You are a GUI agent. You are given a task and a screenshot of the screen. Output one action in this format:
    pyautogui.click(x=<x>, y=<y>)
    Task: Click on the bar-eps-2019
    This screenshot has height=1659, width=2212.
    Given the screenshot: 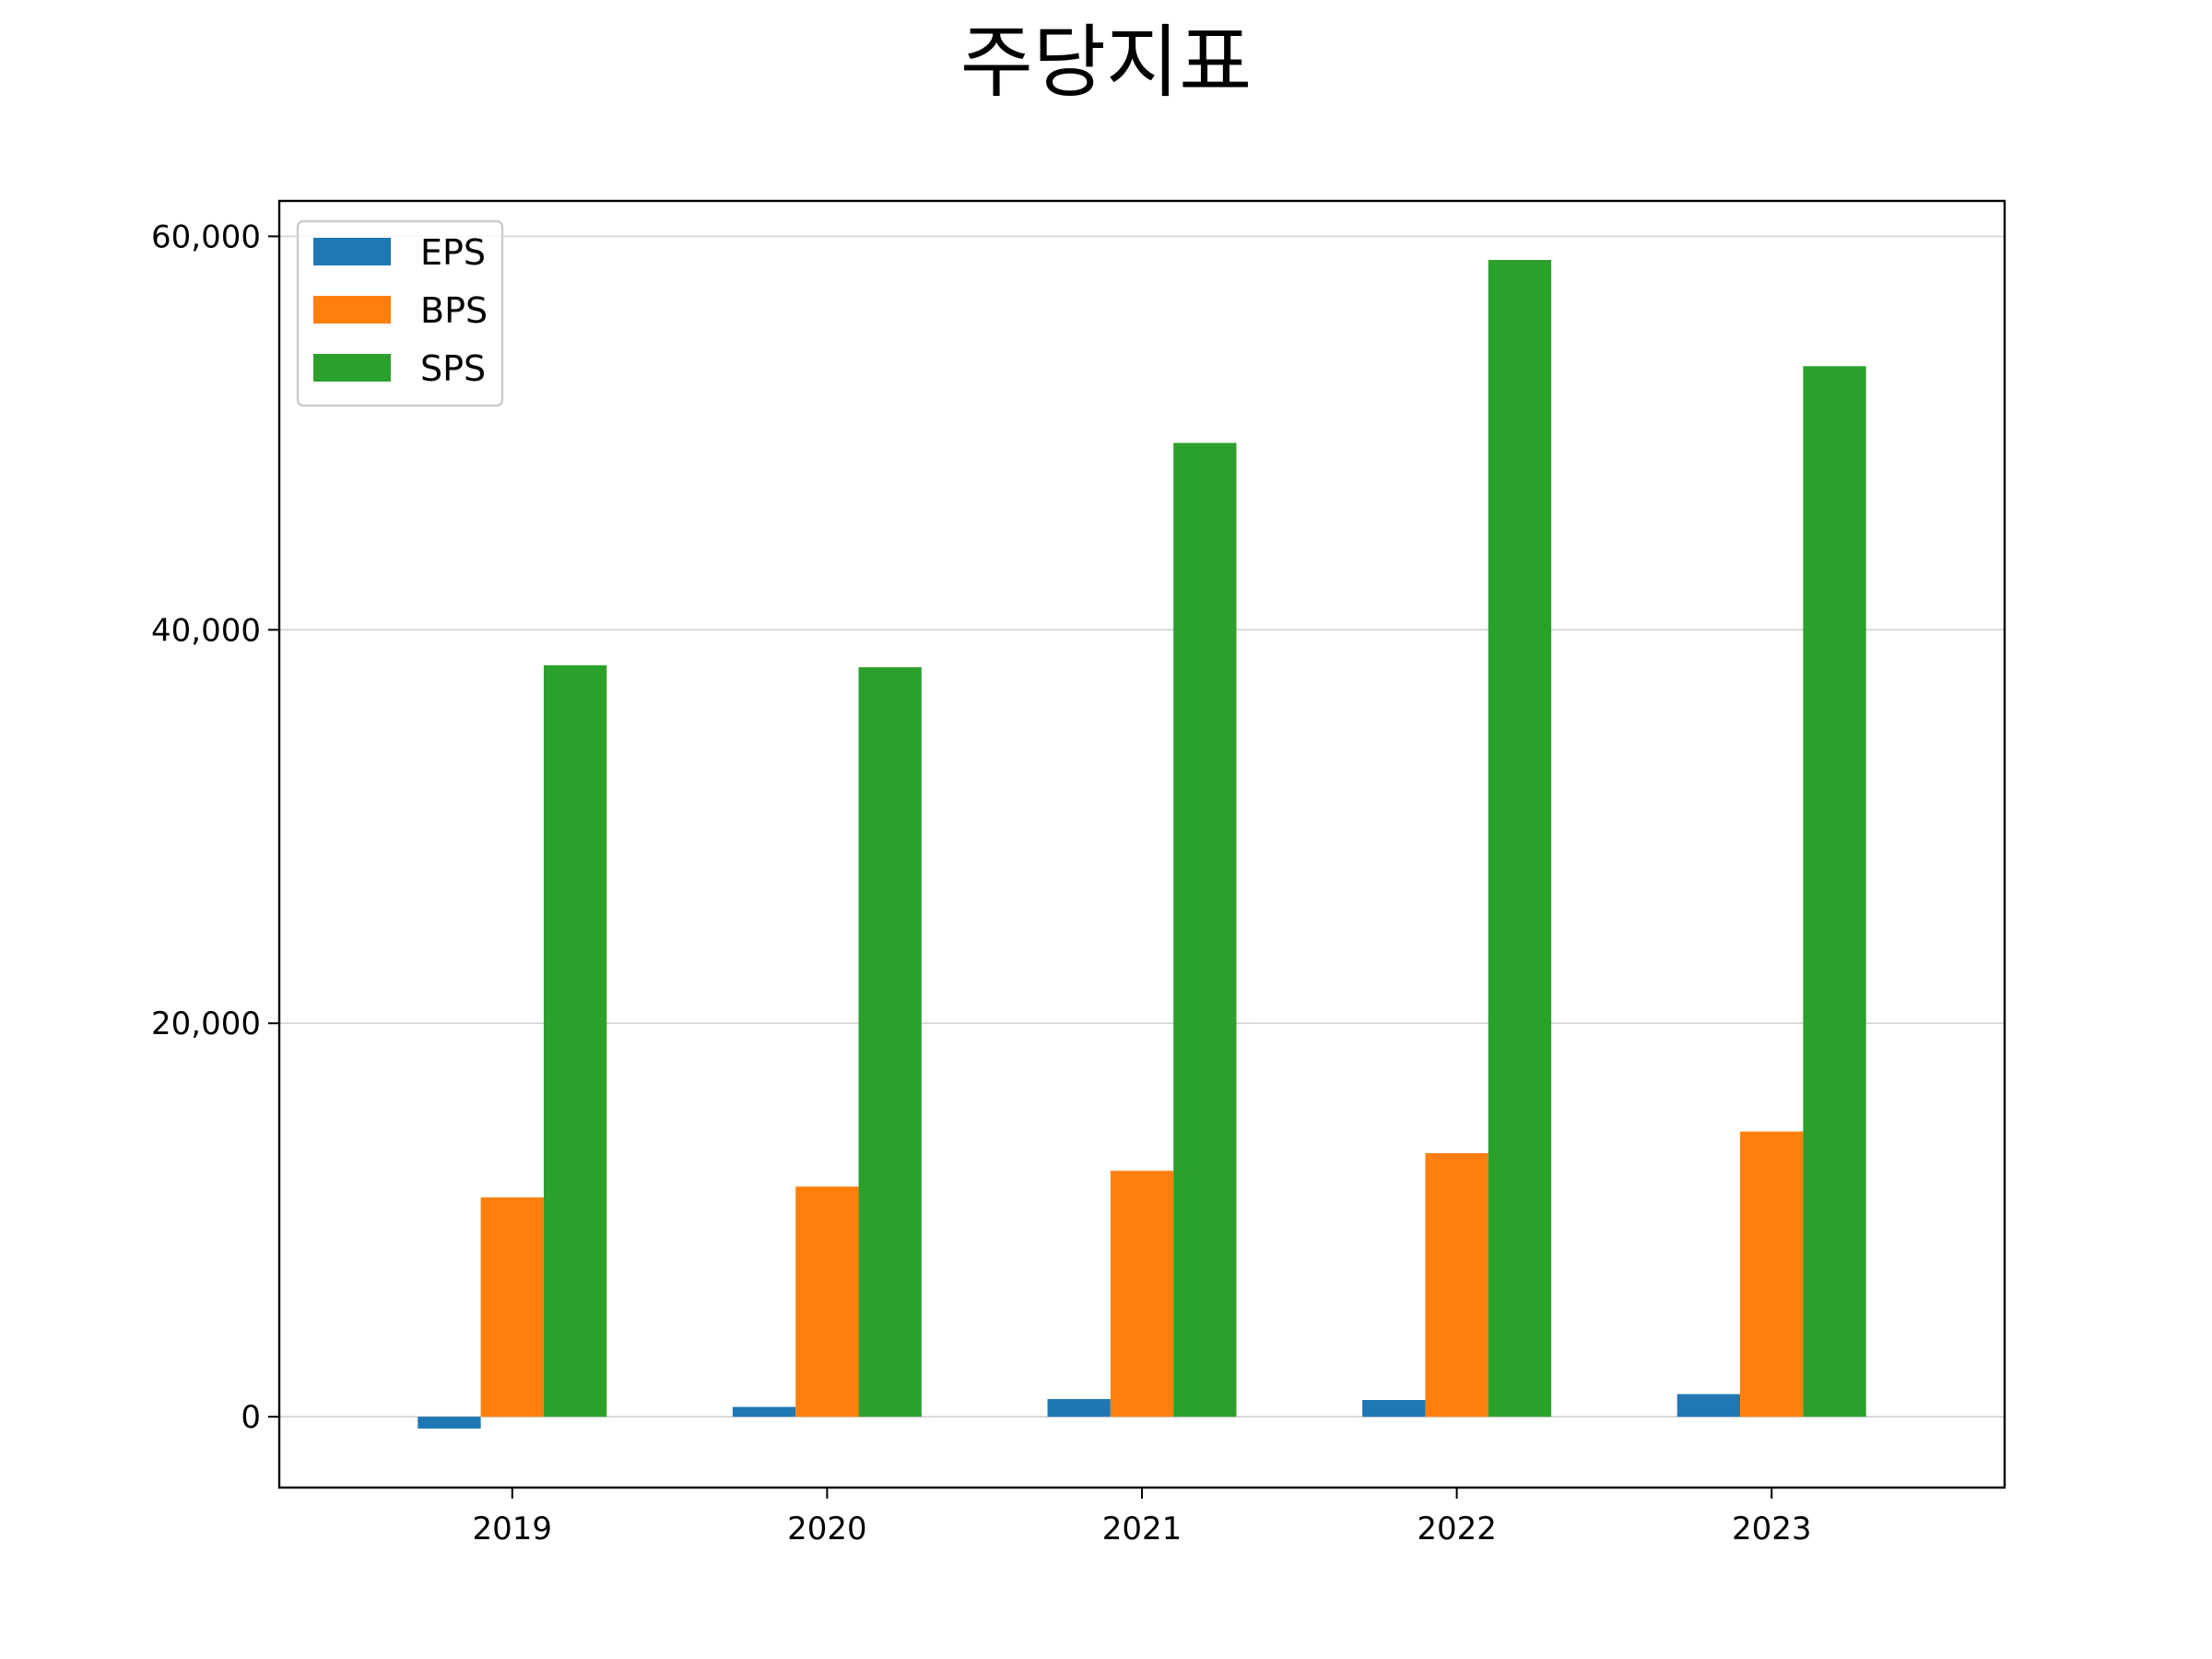 What is the action you would take?
    pyautogui.click(x=449, y=1423)
    